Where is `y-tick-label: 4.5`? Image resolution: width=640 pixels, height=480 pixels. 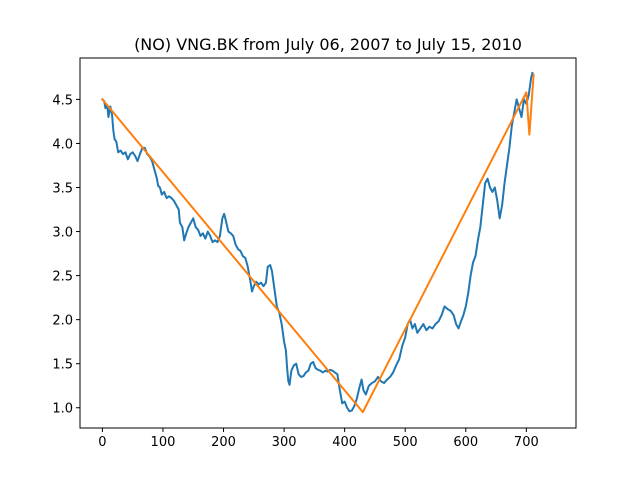
y-tick-label: 4.5 is located at coordinates (62, 100).